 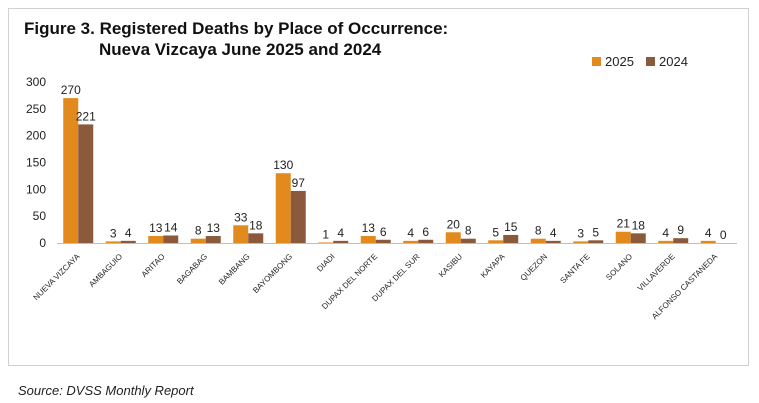 What do you see at coordinates (283, 165) in the screenshot?
I see `data-label-2025: 130` at bounding box center [283, 165].